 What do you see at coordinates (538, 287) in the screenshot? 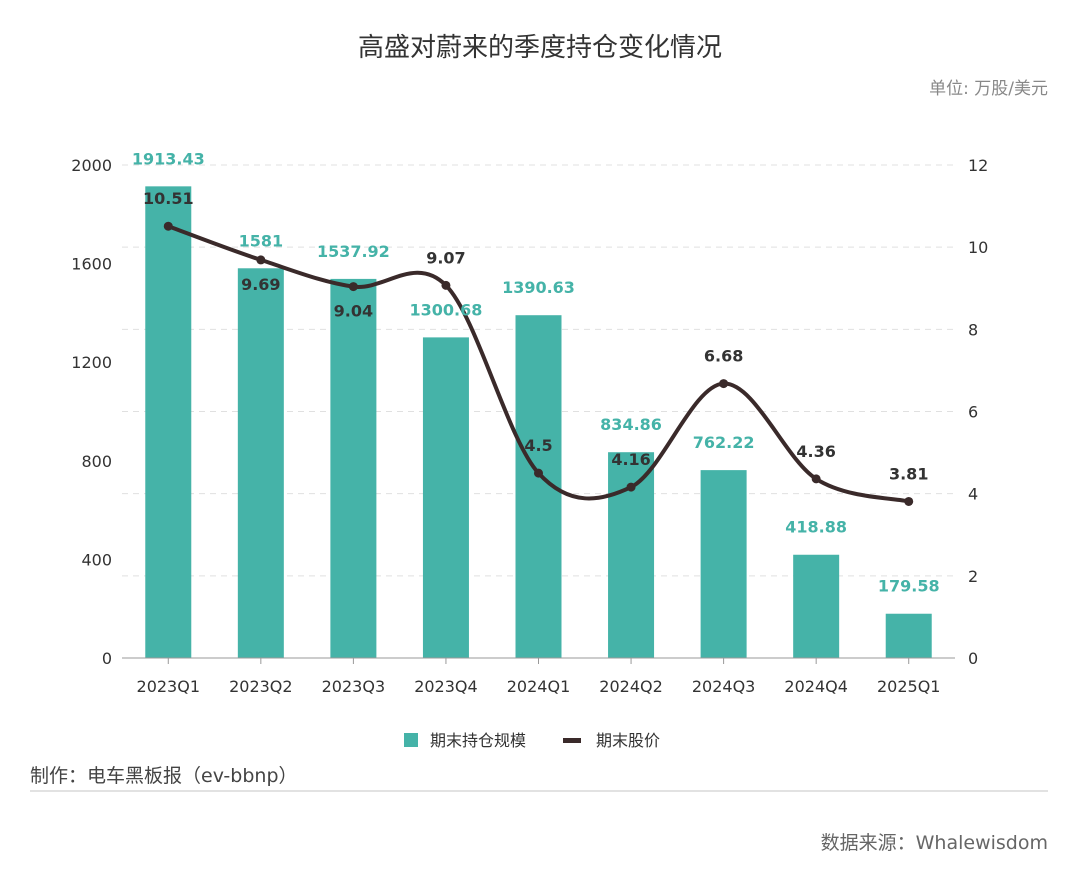
I see `bar-value-label: 1390.63` at bounding box center [538, 287].